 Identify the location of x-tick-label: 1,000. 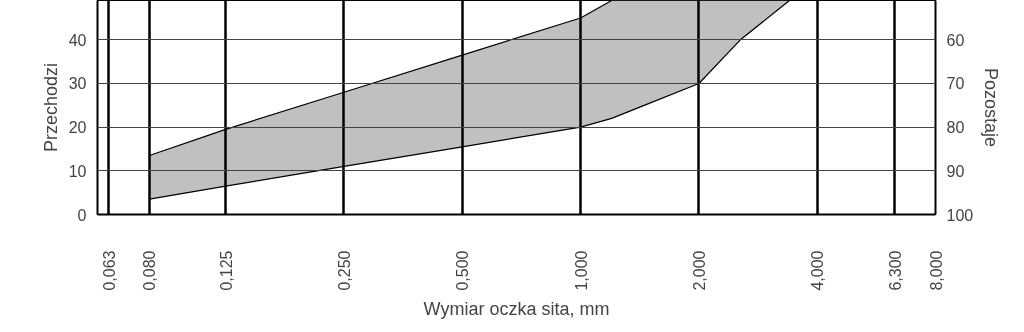
(581, 270).